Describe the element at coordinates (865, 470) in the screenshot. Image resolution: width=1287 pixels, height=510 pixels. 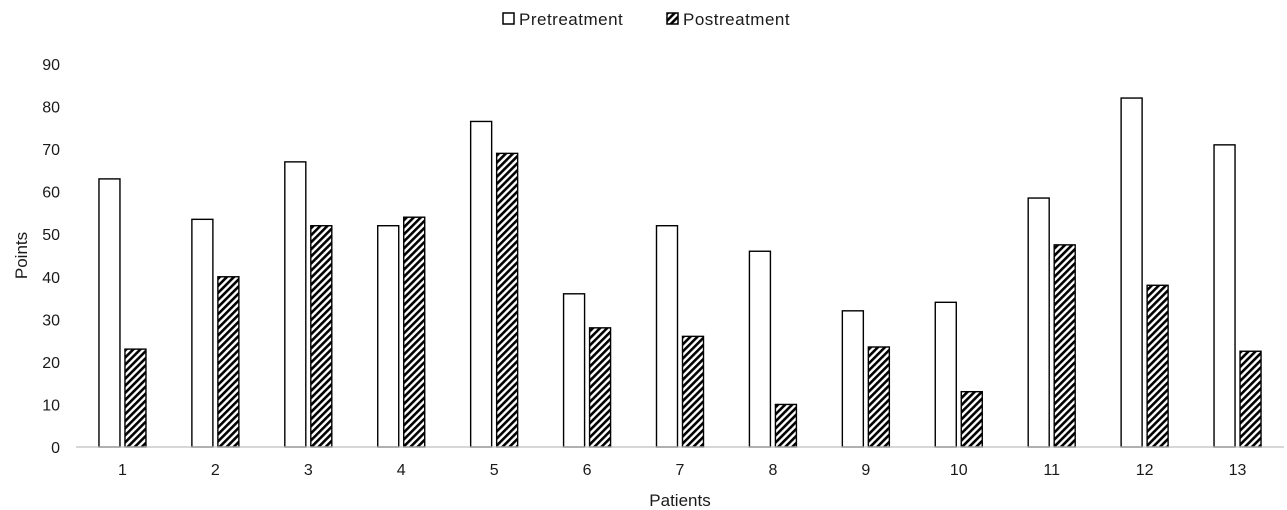
I see `x-tick-label: 9` at that location.